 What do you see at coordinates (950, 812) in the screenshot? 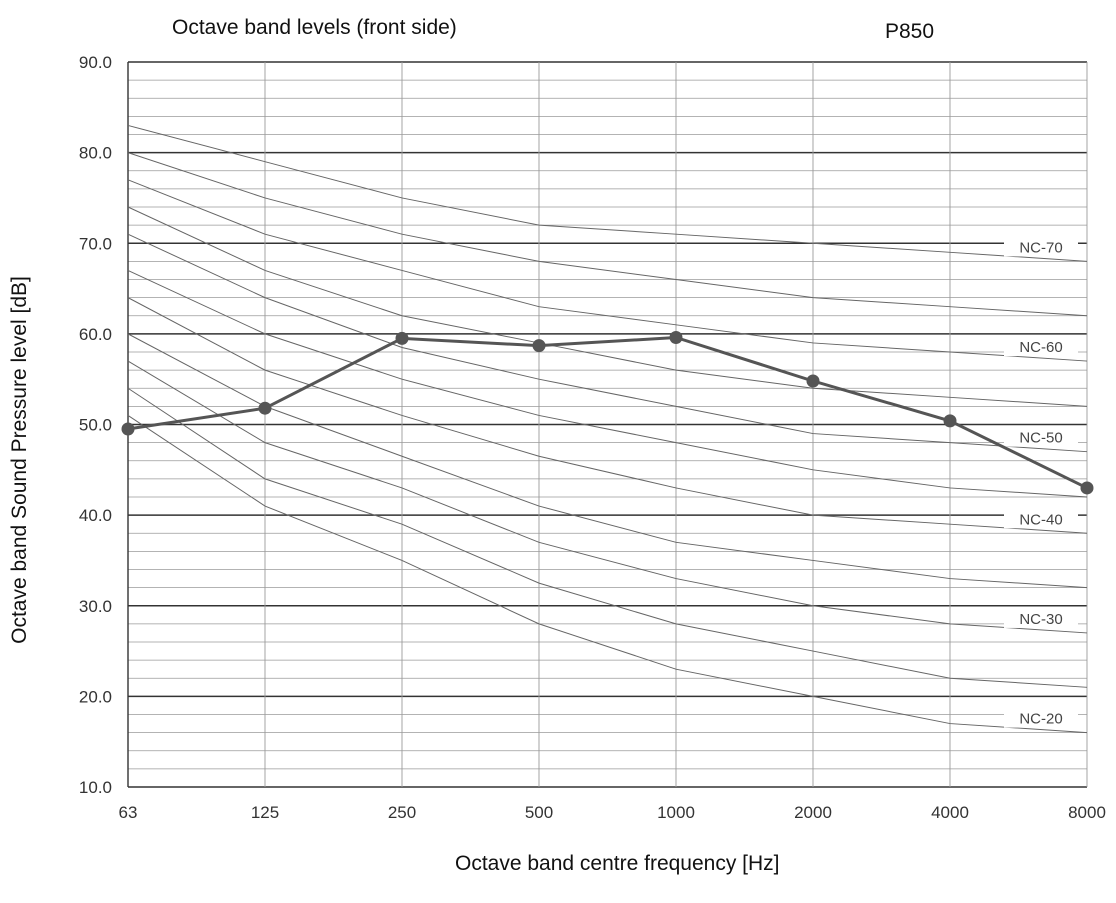
I see `x-tick-label: 4000` at bounding box center [950, 812].